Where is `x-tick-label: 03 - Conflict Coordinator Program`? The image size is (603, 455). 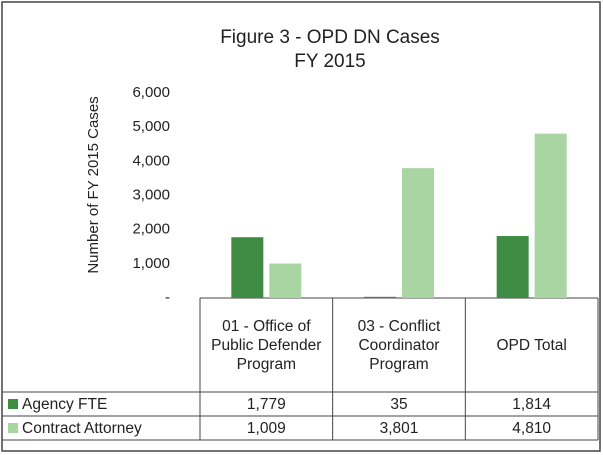
x-tick-label: 03 - Conflict Coordinator Program is located at coordinates (399, 345).